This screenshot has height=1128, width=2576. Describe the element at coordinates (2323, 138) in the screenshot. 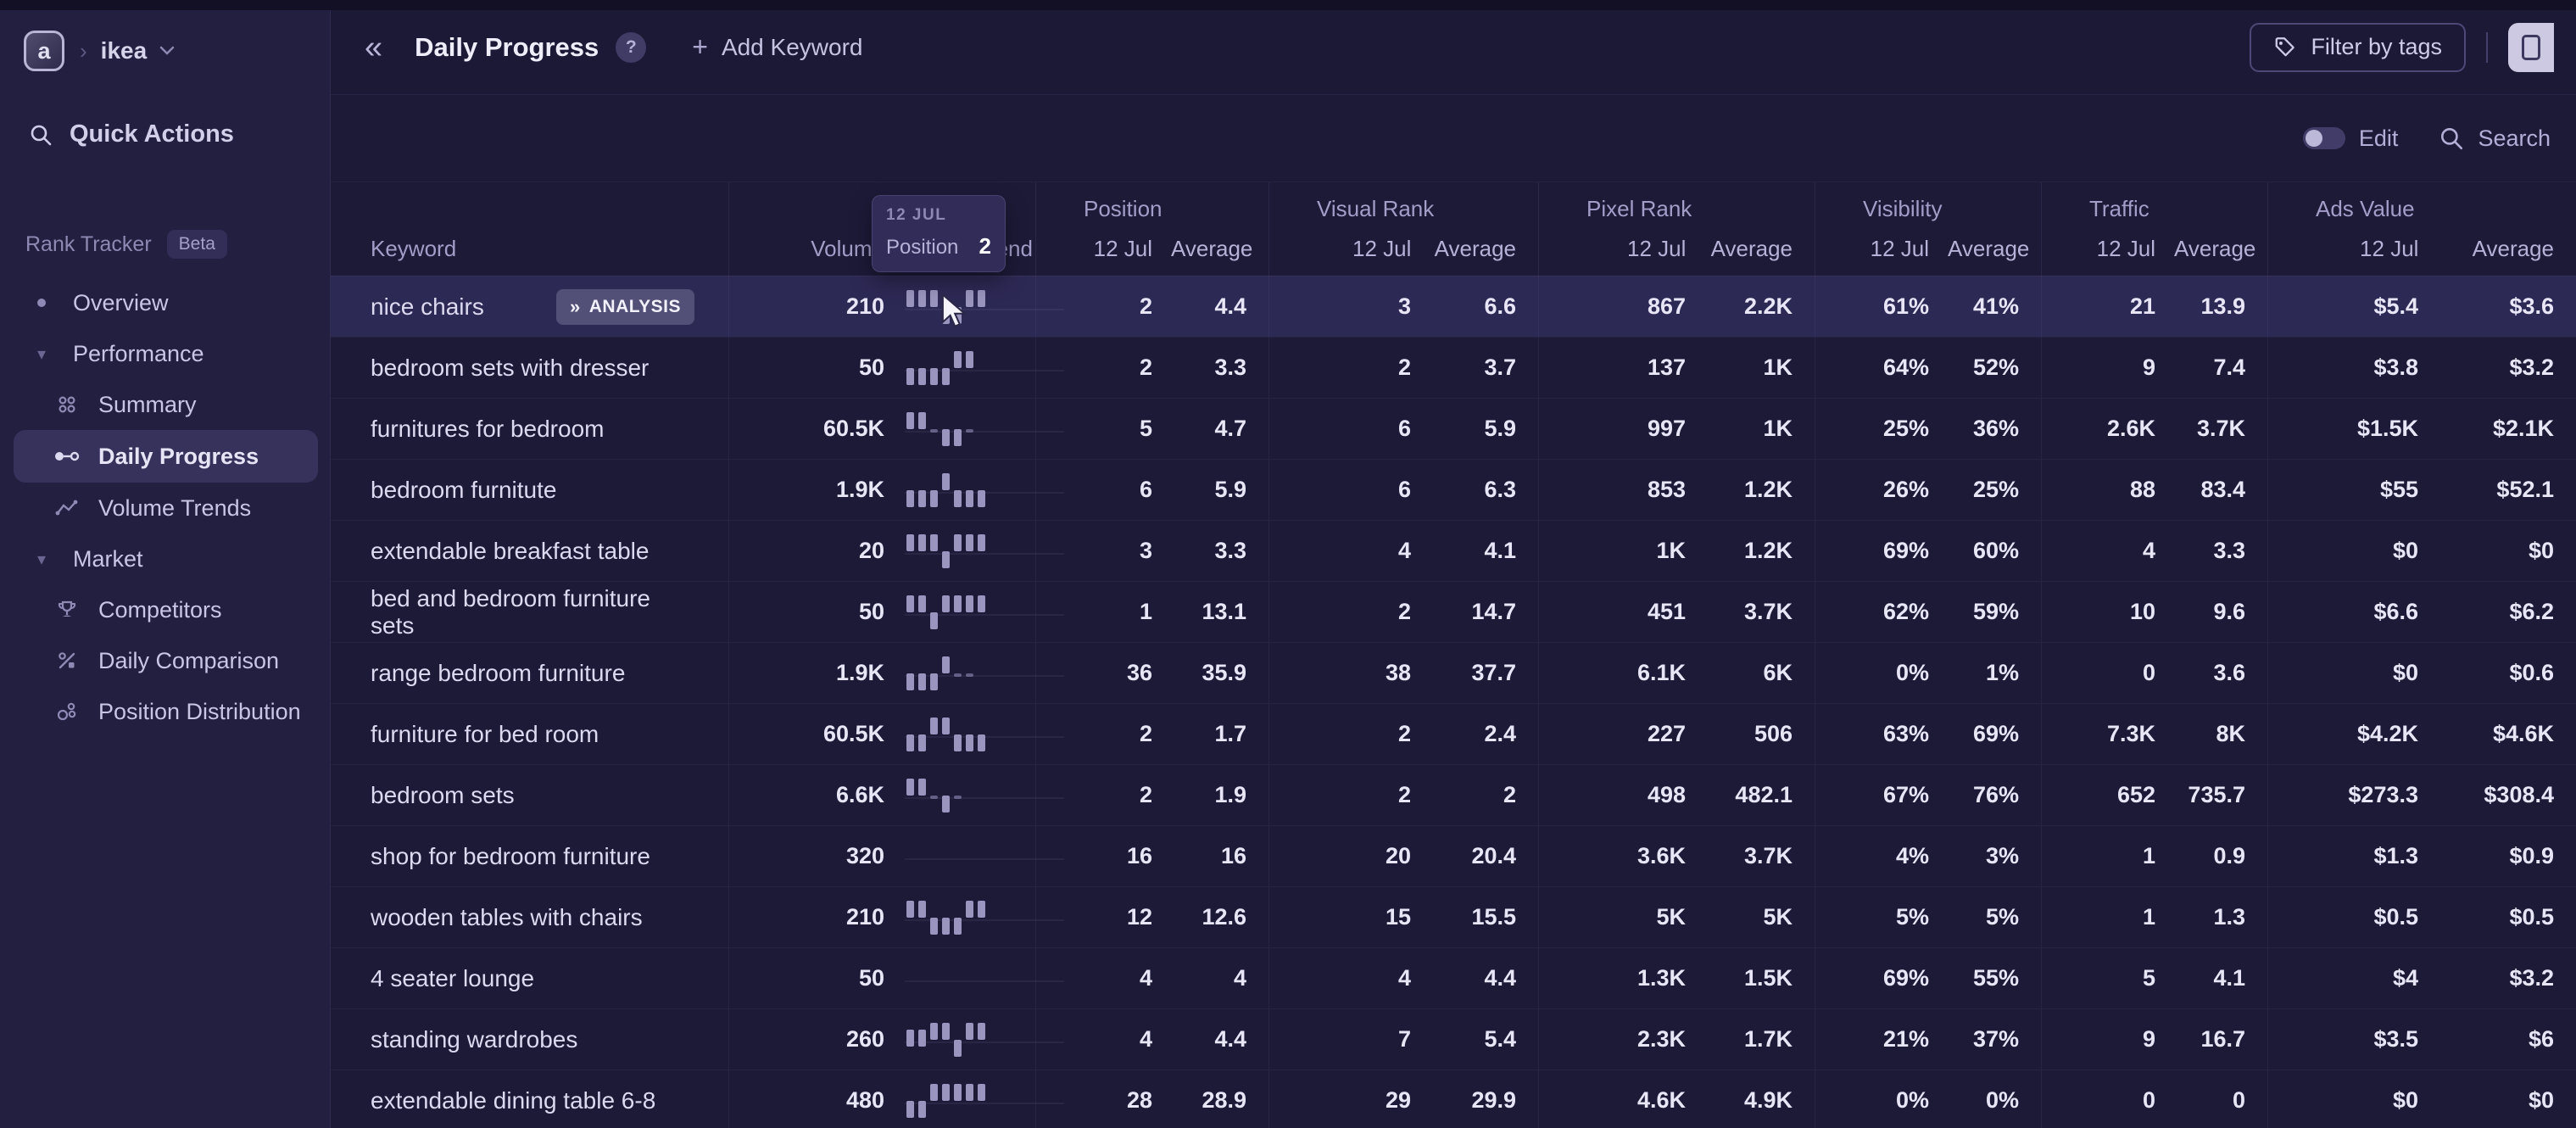

I see `edit-toggle` at that location.